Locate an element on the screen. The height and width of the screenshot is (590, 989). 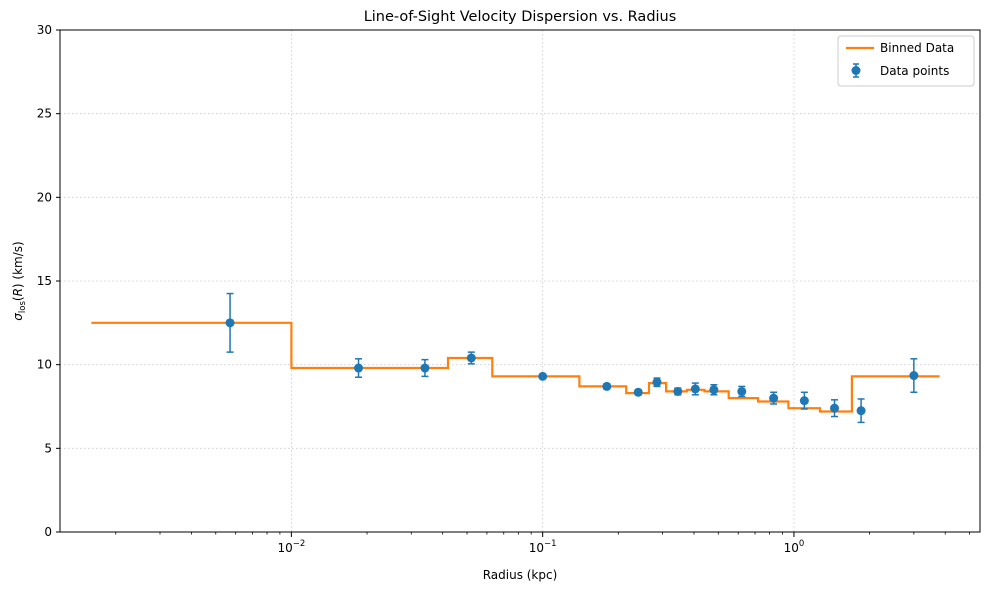
x-tick-label-1: 10⁻¹ is located at coordinates (543, 547).